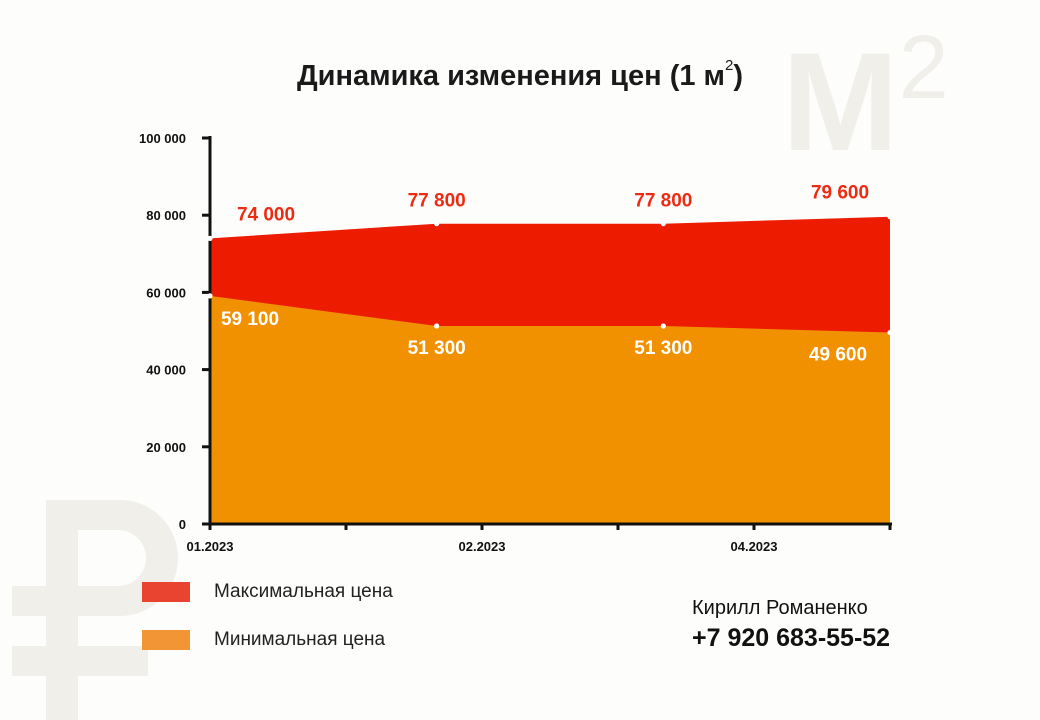 The image size is (1040, 720). I want to click on area-watermark-letter: M, so click(840, 101).